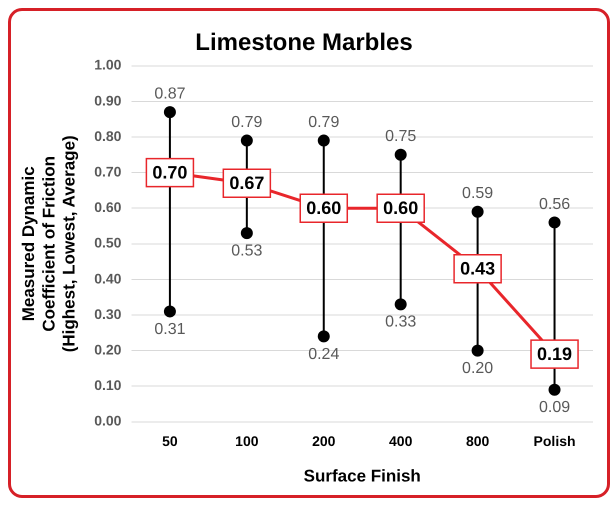  I want to click on x-tick-label: 50, so click(170, 441).